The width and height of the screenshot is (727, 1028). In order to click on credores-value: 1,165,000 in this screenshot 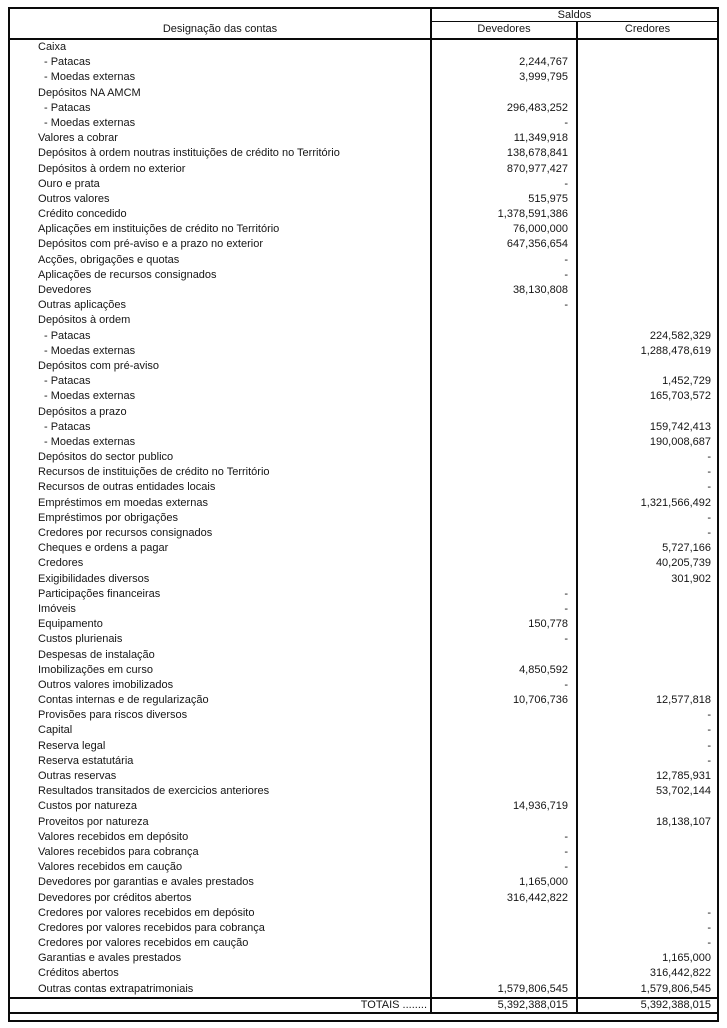, I will do `click(686, 958)`.